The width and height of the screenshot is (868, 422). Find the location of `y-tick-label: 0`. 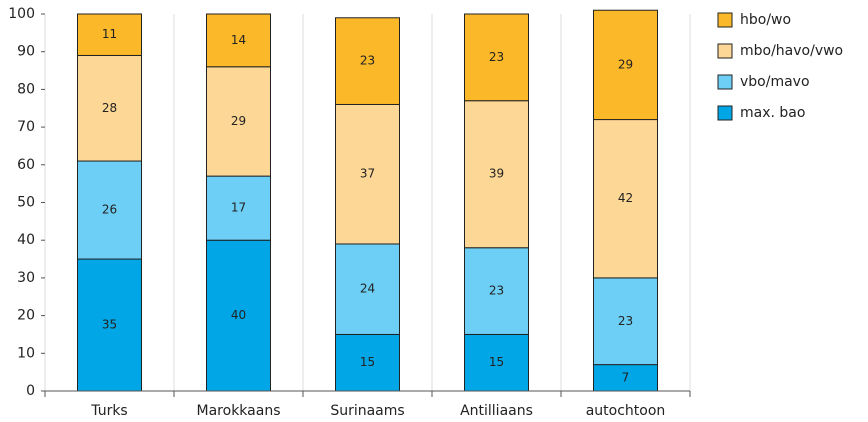

y-tick-label: 0 is located at coordinates (30, 391).